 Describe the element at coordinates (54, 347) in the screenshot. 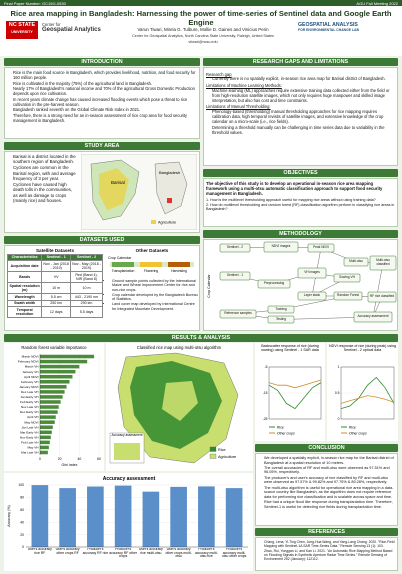

I see `chart-title: Random forest variable importance` at that location.